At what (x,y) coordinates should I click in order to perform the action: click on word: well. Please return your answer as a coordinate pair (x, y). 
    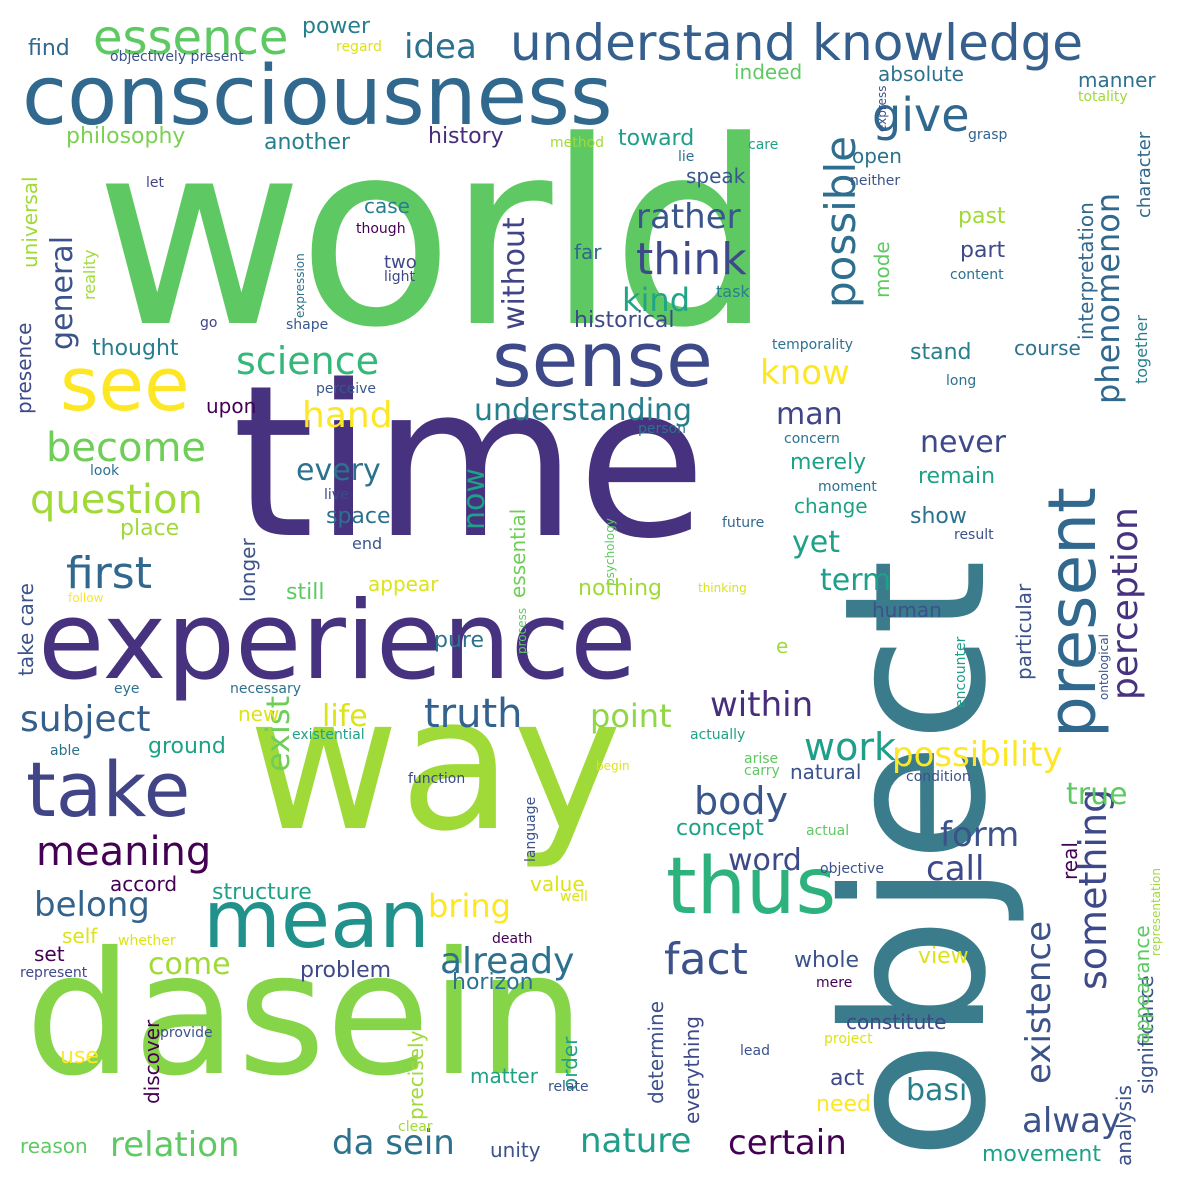
    Looking at the image, I should click on (574, 897).